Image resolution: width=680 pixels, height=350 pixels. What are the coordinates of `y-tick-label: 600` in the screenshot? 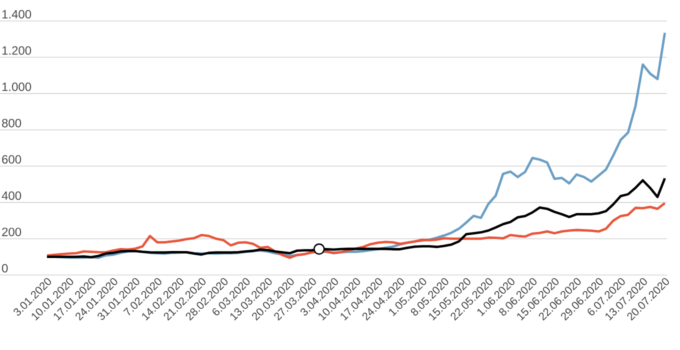 It's located at (12, 159).